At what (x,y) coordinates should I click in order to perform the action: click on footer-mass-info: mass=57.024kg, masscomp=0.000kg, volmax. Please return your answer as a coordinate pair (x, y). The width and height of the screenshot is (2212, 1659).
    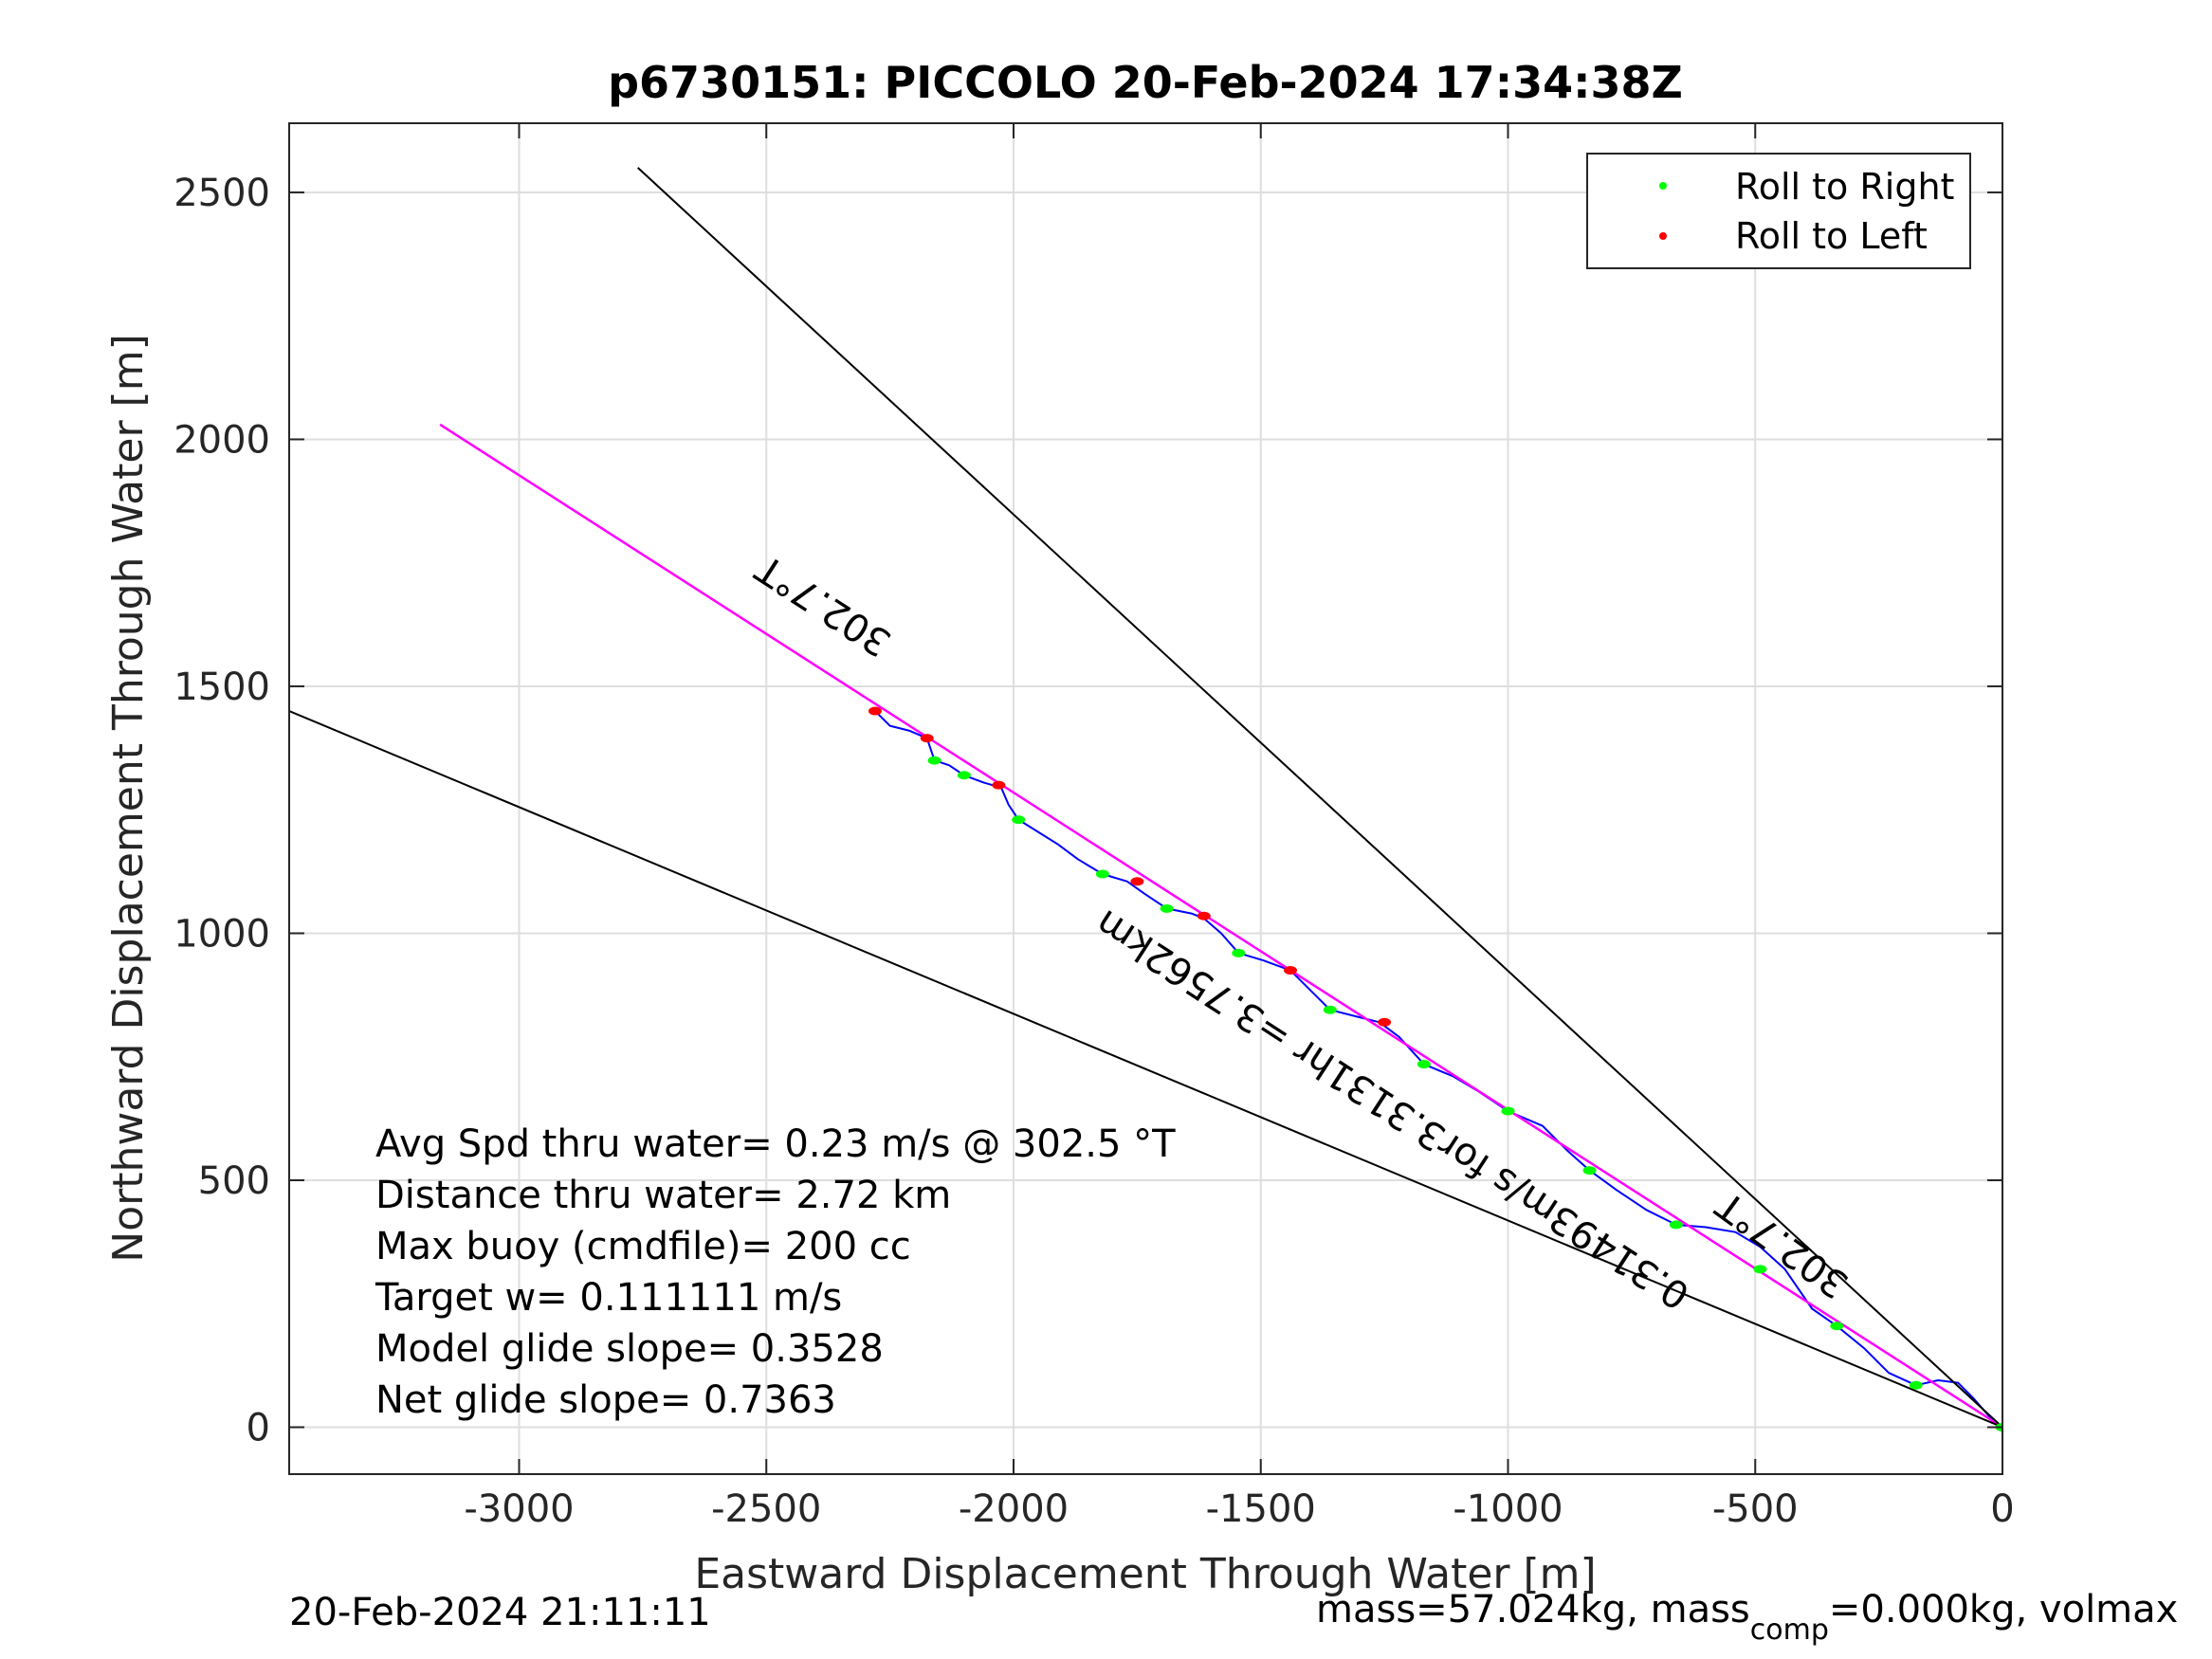
    Looking at the image, I should click on (1747, 1617).